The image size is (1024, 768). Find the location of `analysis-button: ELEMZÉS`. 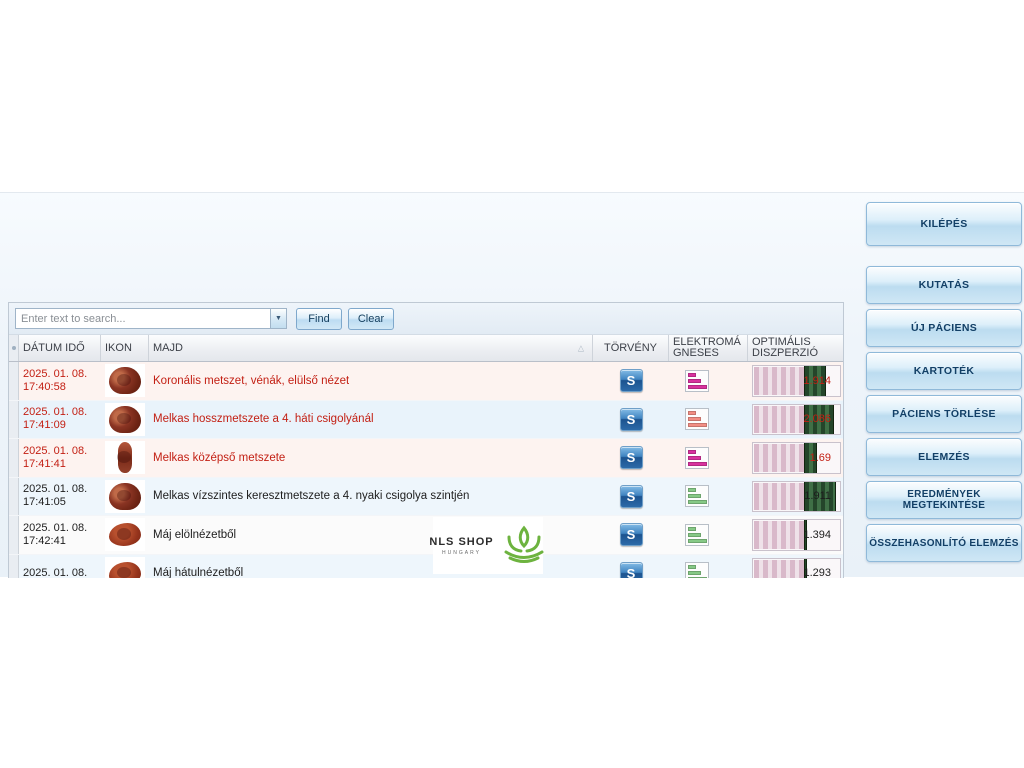

analysis-button: ELEMZÉS is located at coordinates (944, 457).